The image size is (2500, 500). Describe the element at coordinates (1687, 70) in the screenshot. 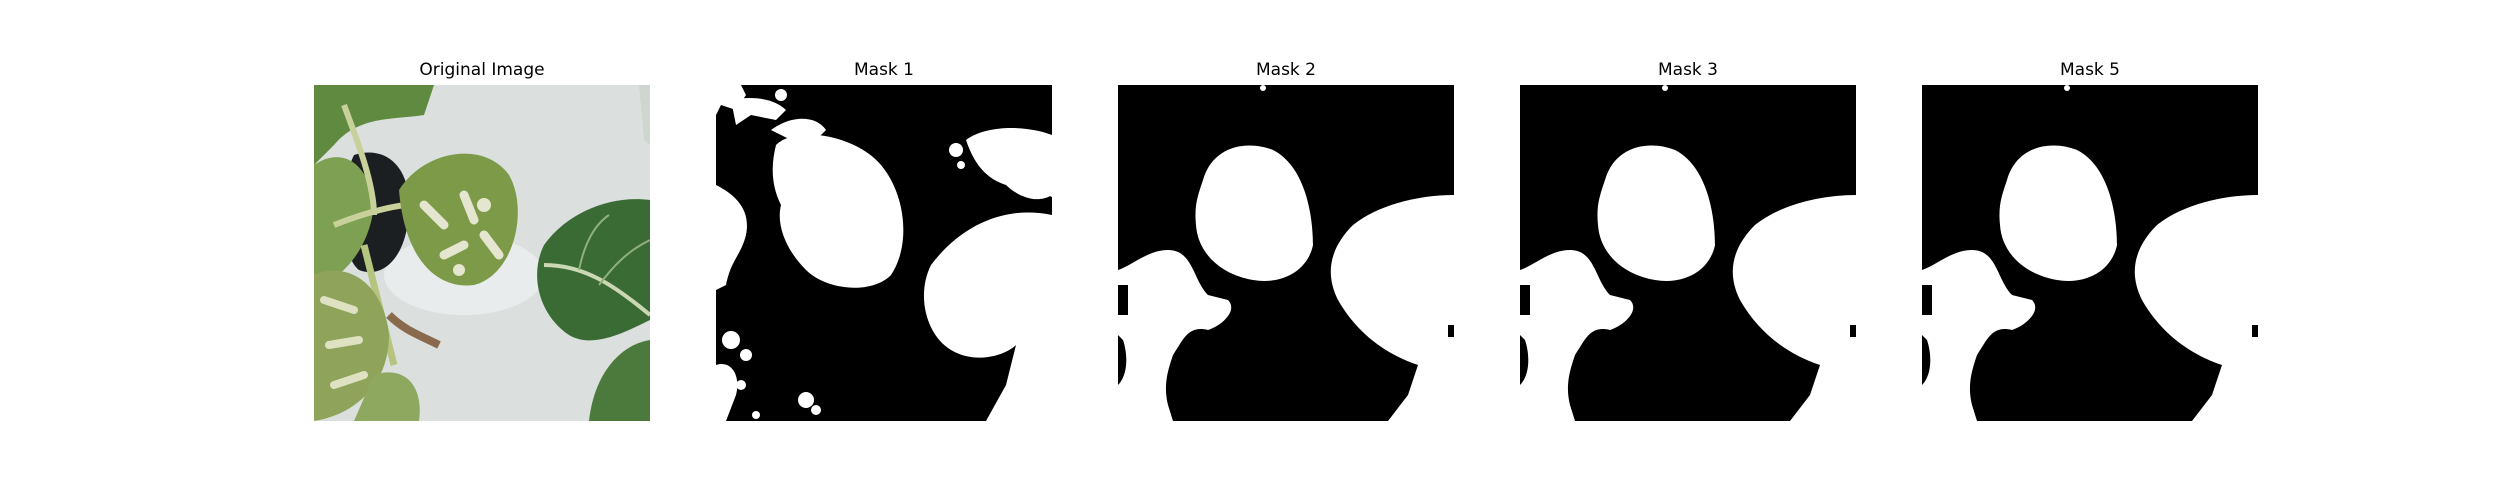

I see `panel-title: Mask 3` at that location.